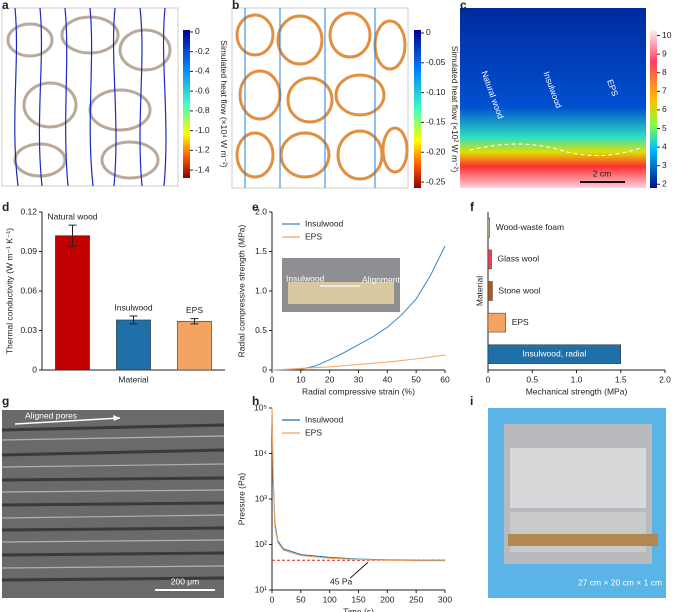  What do you see at coordinates (359, 570) in the screenshot?
I see `reference-arrow` at bounding box center [359, 570].